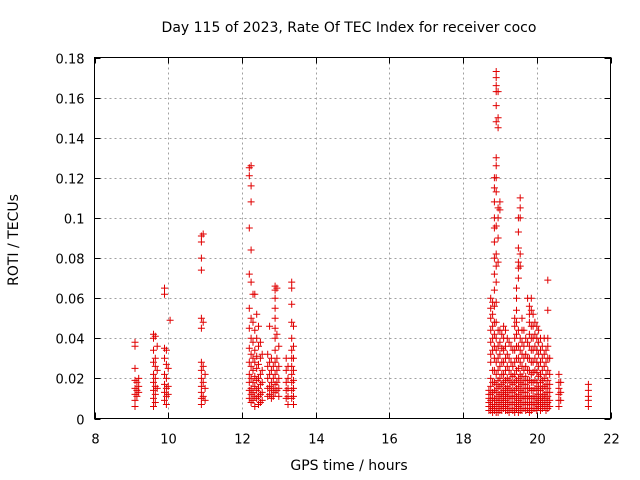 This screenshot has height=480, width=640. I want to click on x-tick-label: 16, so click(389, 440).